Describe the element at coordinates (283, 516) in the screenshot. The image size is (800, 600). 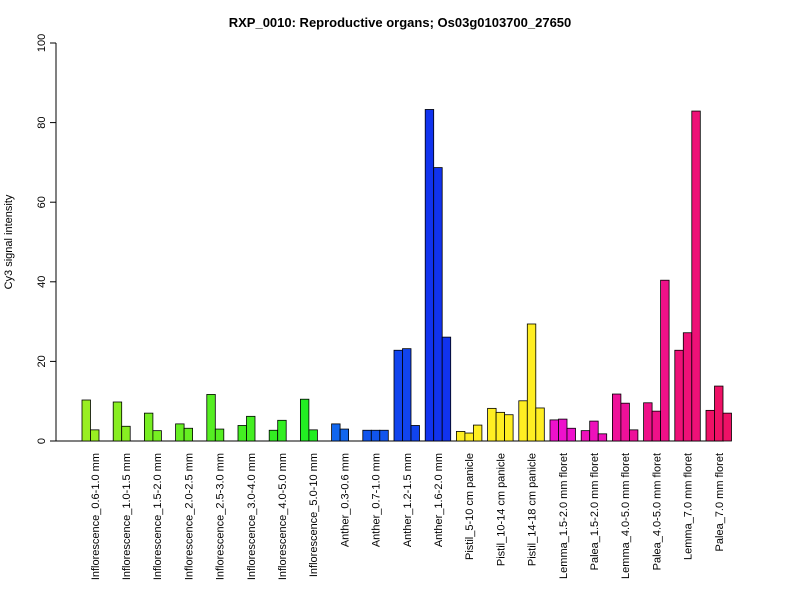
I see `category-label: Inflorescence_4.0-5.0 mm` at that location.